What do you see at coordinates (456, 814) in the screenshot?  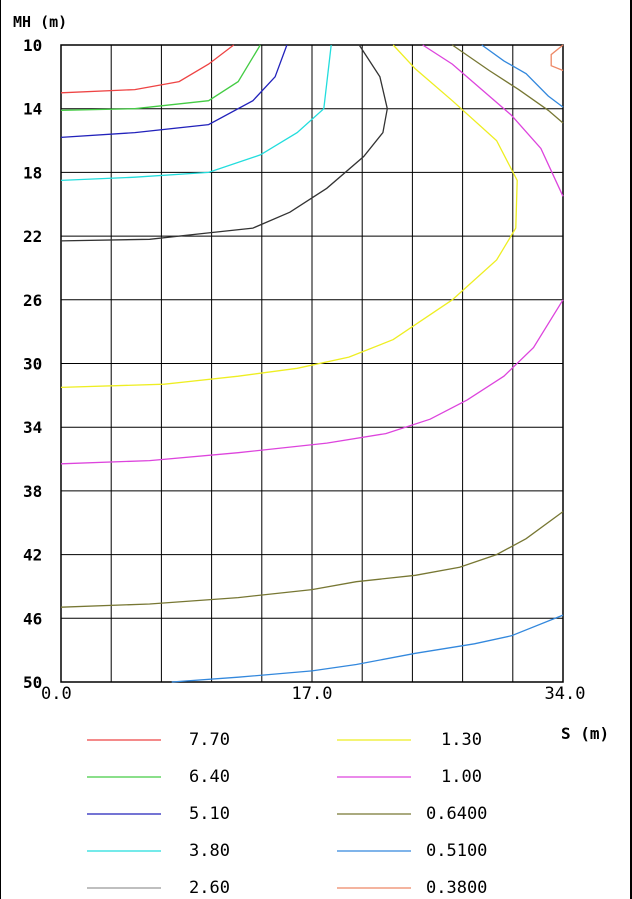 I see `legend-label: 0.6400` at bounding box center [456, 814].